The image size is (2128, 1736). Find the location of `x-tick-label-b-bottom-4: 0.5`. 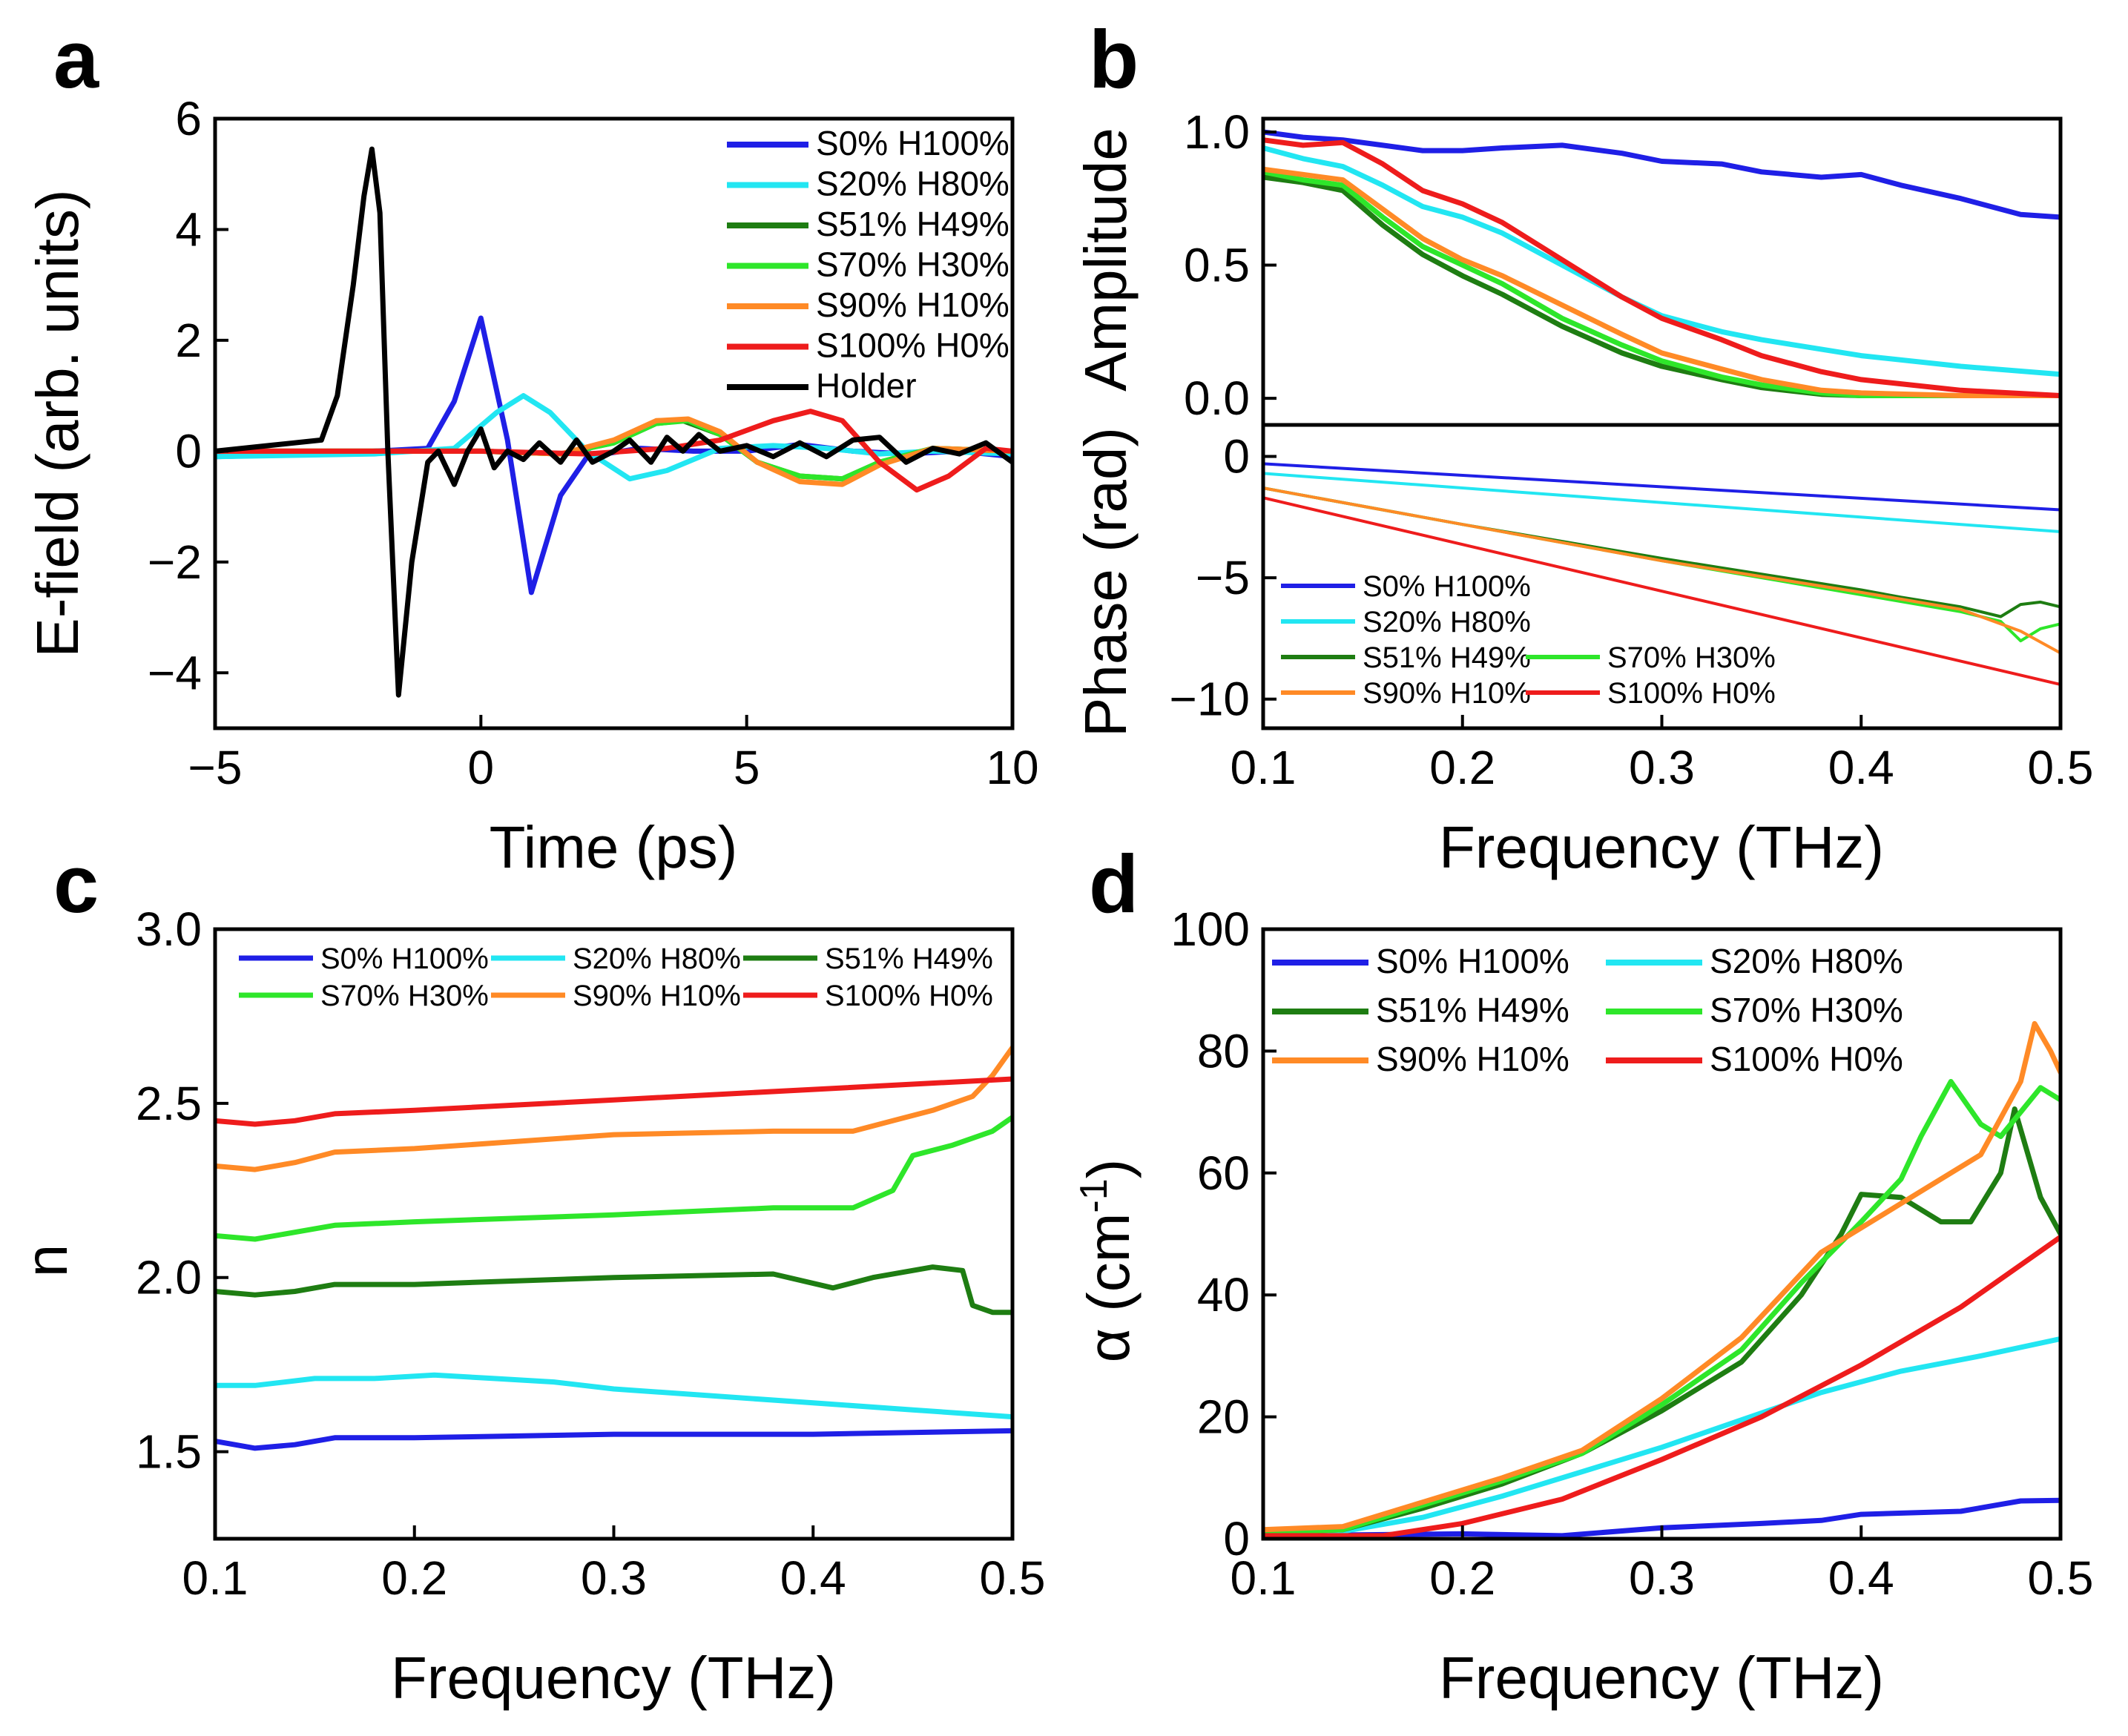

x-tick-label-b-bottom-4: 0.5 is located at coordinates (2061, 768).